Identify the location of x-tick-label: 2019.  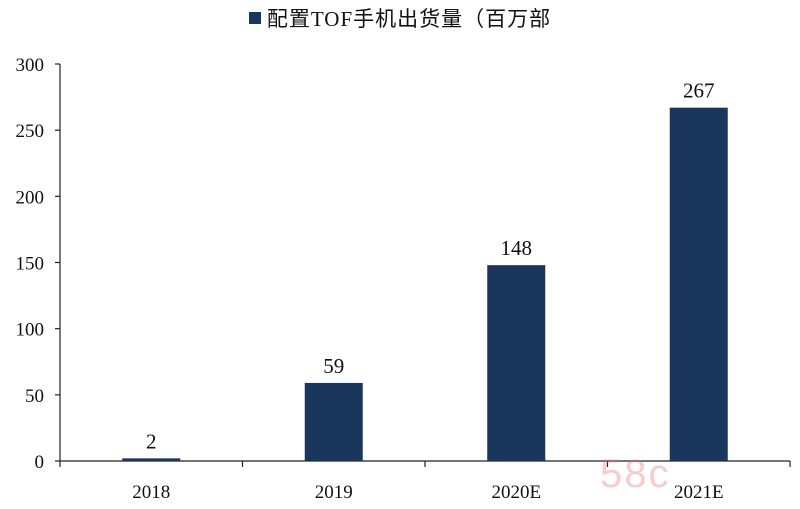
(334, 492).